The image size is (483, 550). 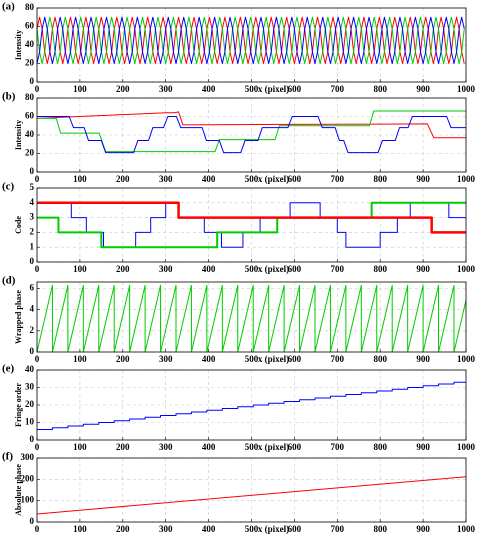 I want to click on y-axis-label: Absolute phase, so click(x=18, y=490).